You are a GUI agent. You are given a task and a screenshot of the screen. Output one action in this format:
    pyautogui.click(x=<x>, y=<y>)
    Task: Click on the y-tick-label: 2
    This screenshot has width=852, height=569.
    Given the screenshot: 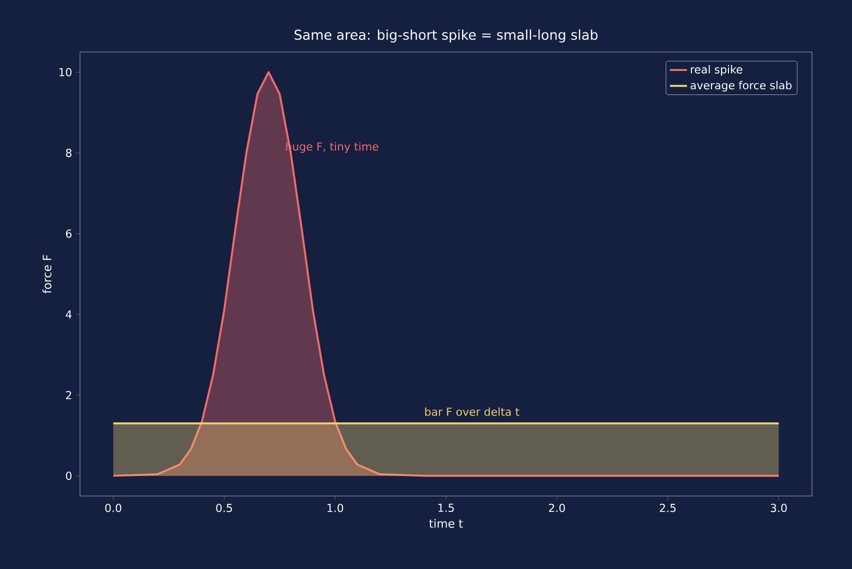 What is the action you would take?
    pyautogui.click(x=69, y=395)
    